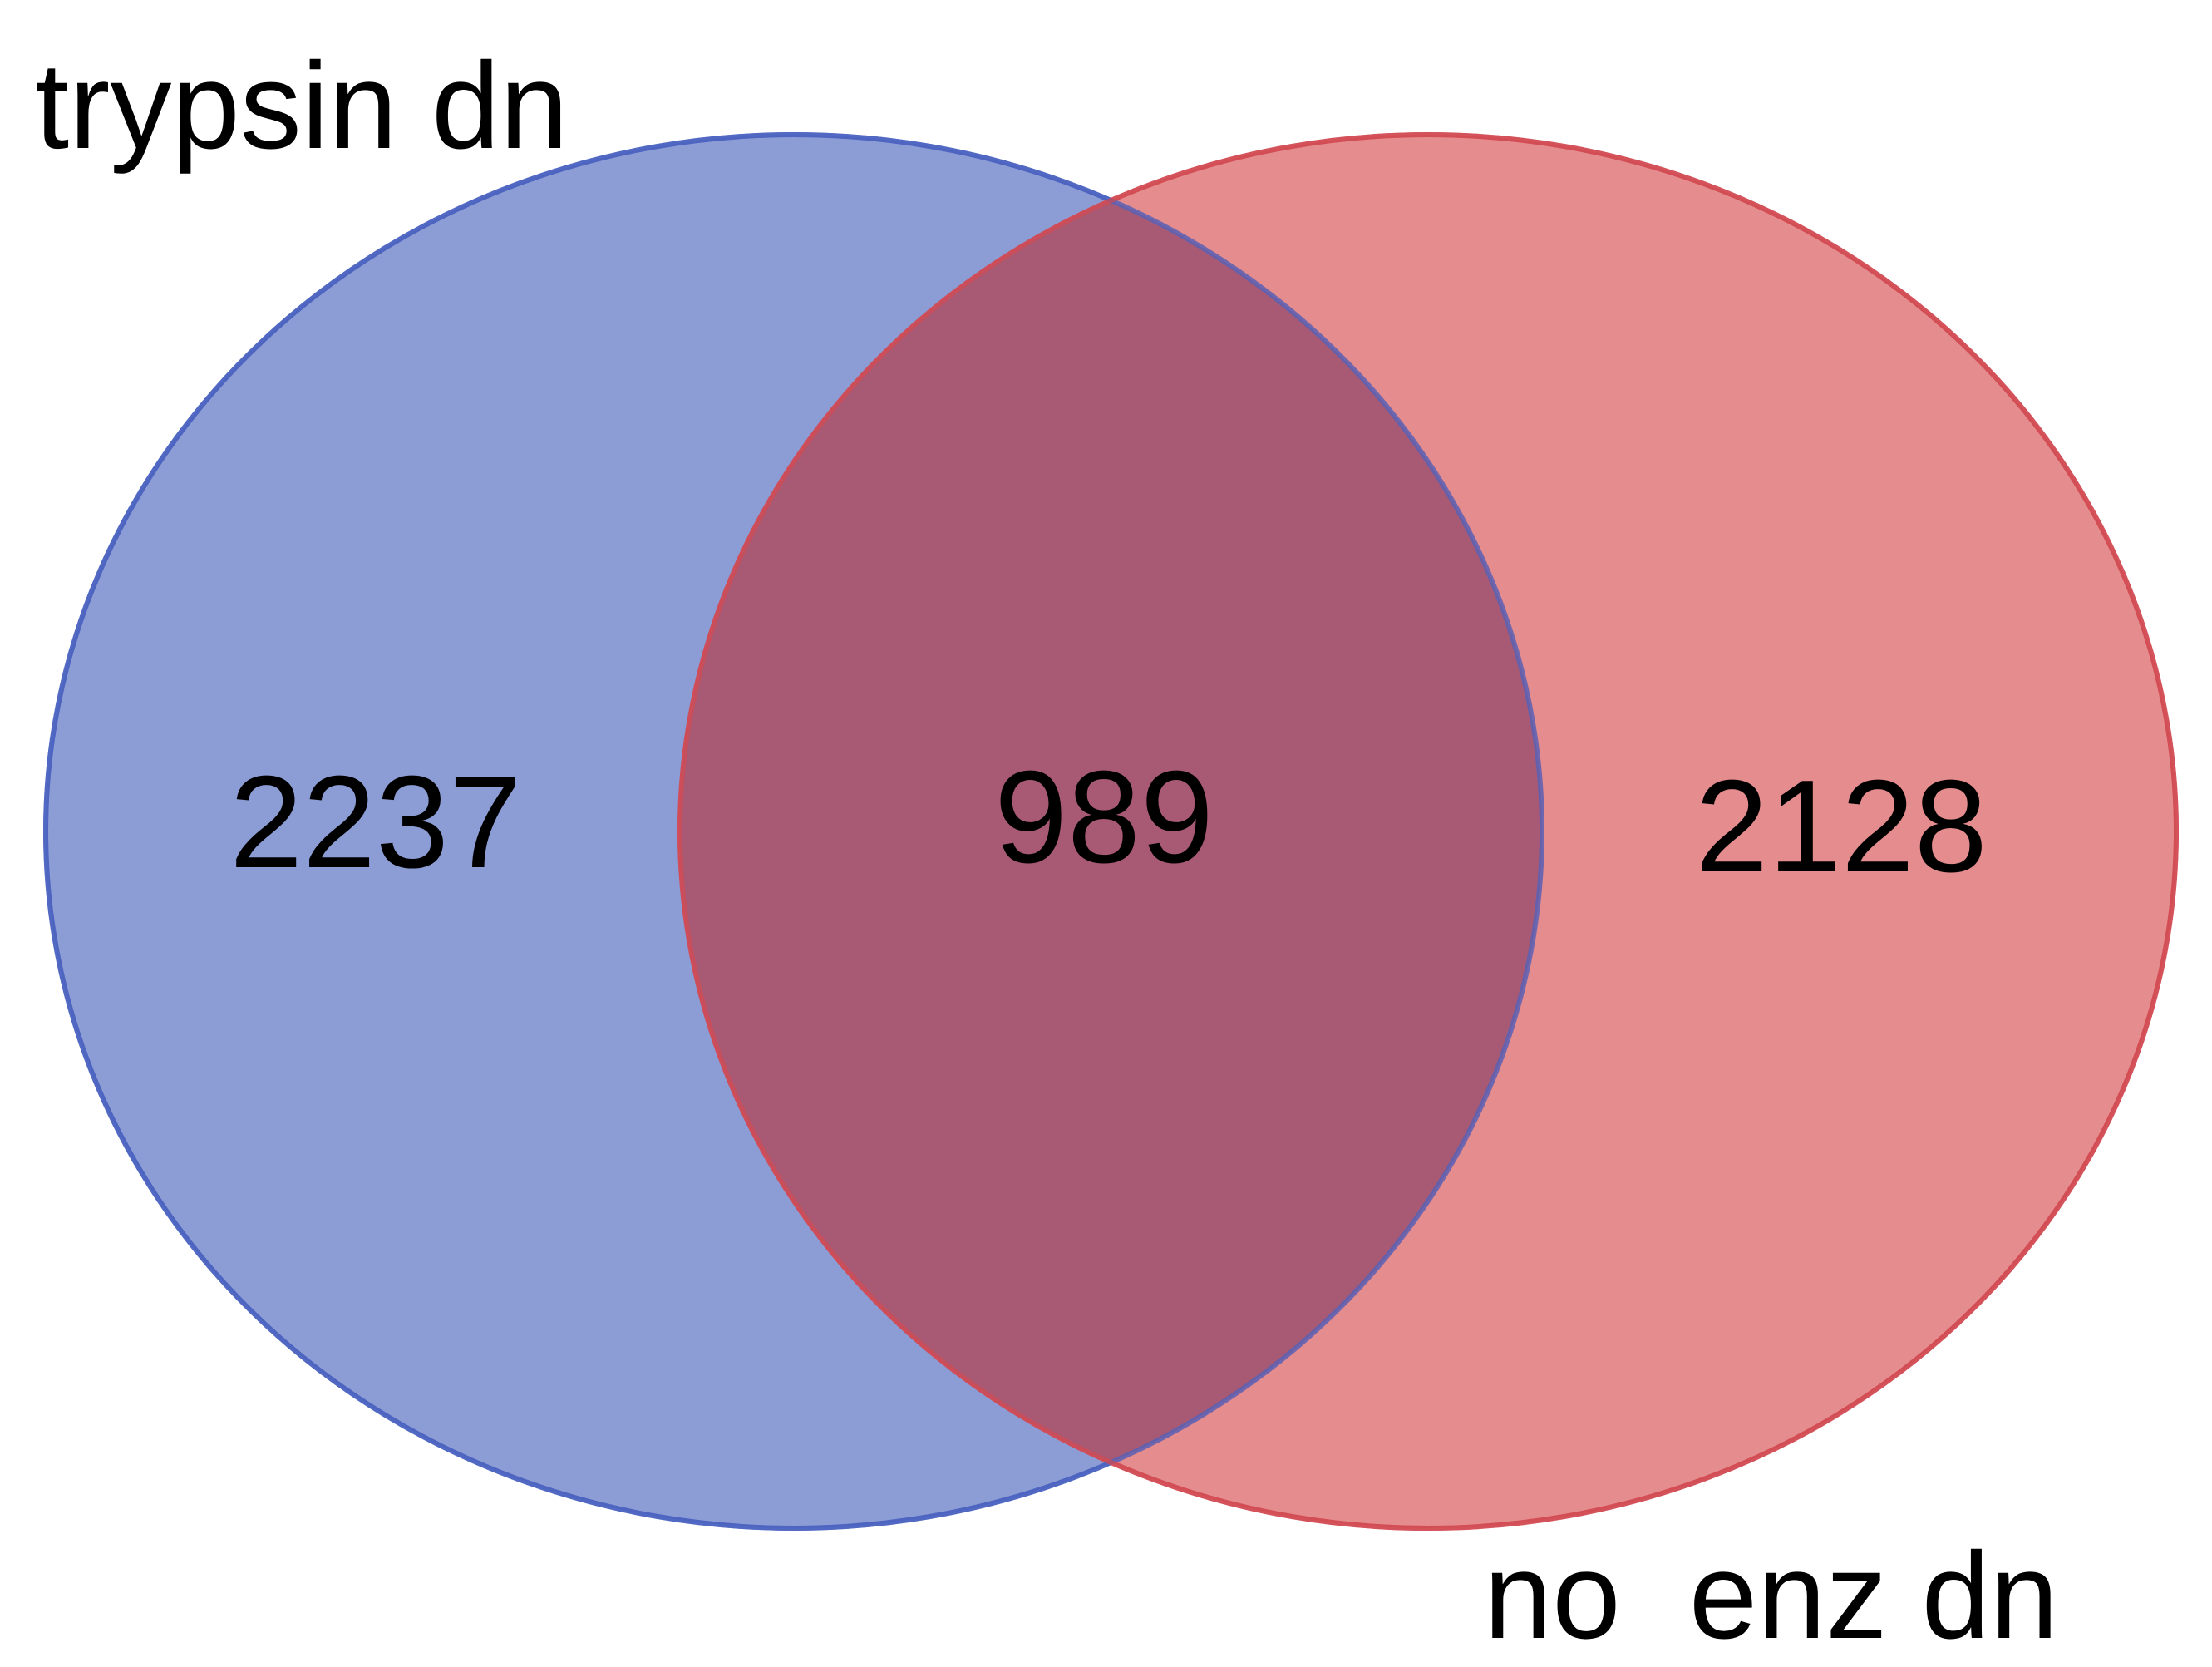 The image size is (2212, 1667). What do you see at coordinates (375, 822) in the screenshot?
I see `region-only-a-count: 2237` at bounding box center [375, 822].